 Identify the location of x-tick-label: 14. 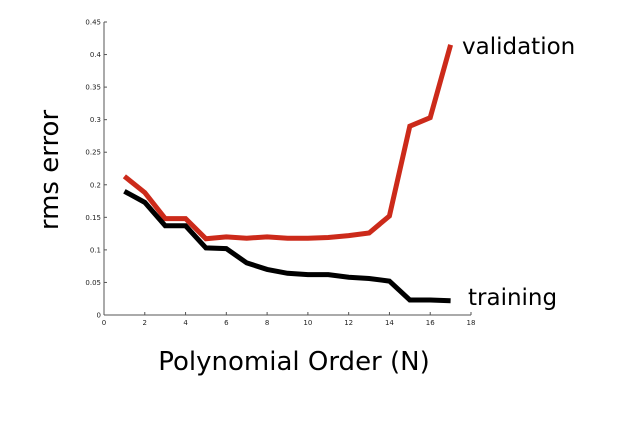
(389, 323).